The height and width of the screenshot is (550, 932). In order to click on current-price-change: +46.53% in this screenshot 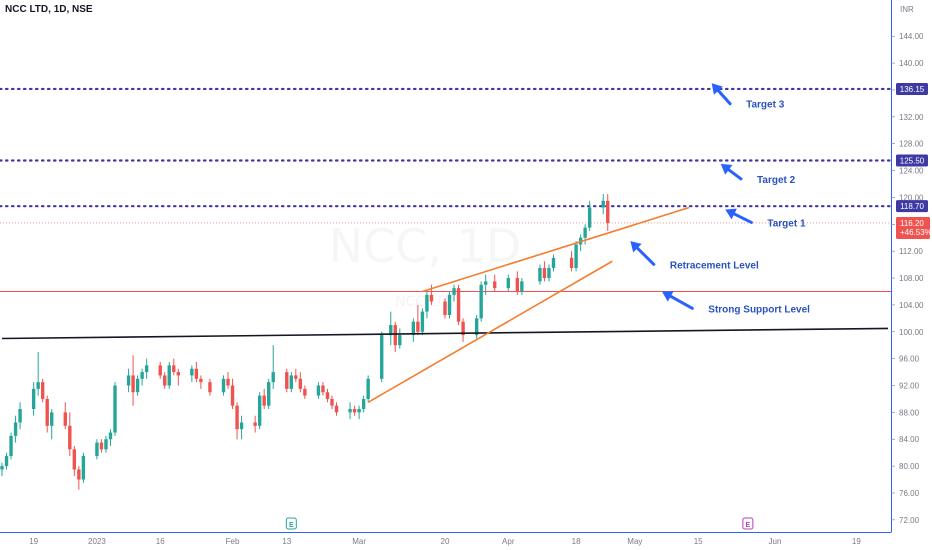, I will do `click(916, 232)`.